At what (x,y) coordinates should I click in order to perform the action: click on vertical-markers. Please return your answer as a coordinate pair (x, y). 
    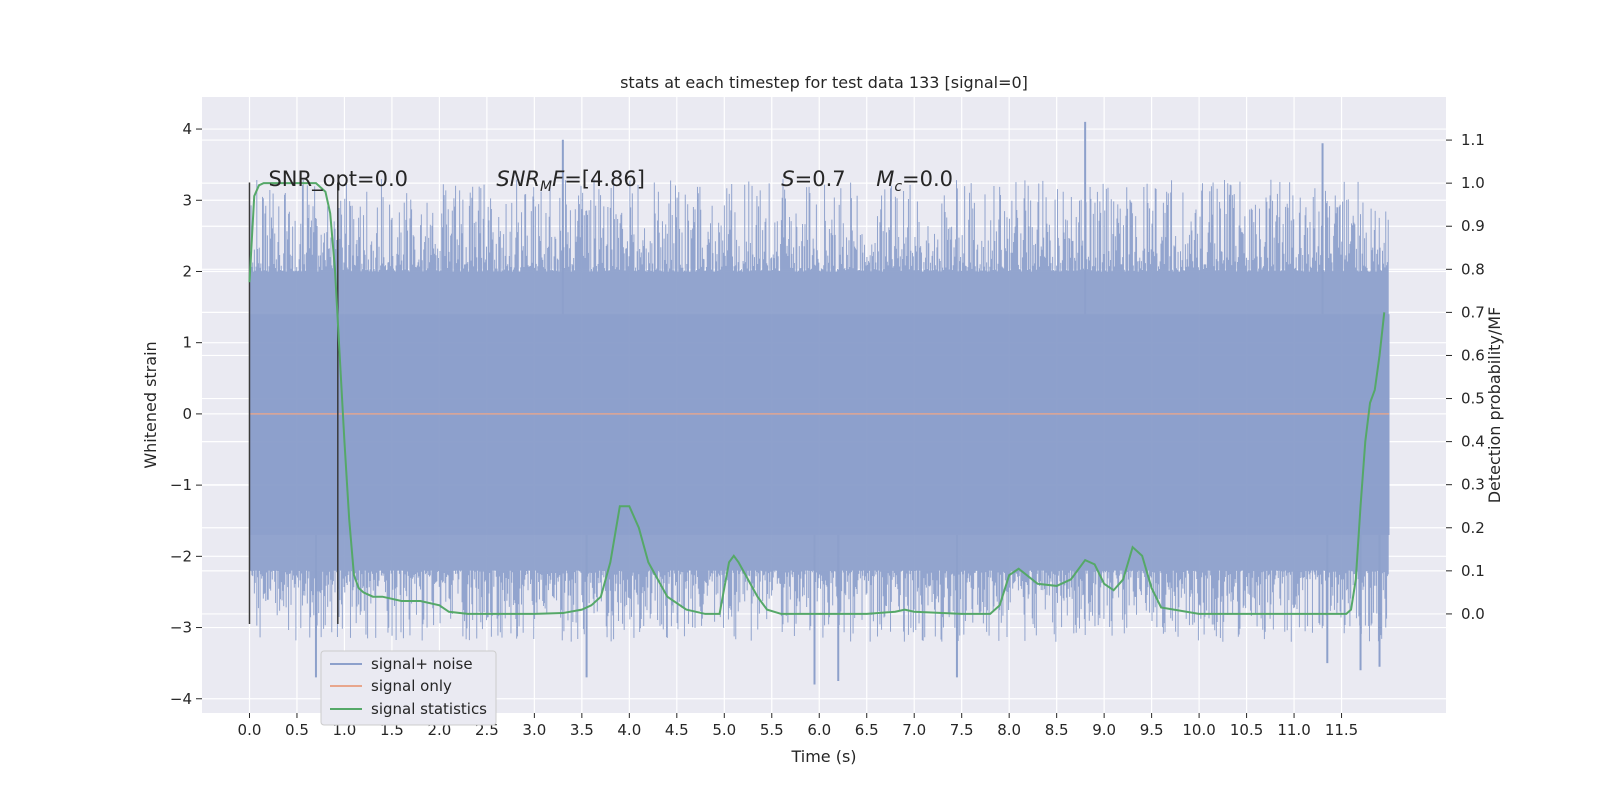
    Looking at the image, I should click on (293, 403).